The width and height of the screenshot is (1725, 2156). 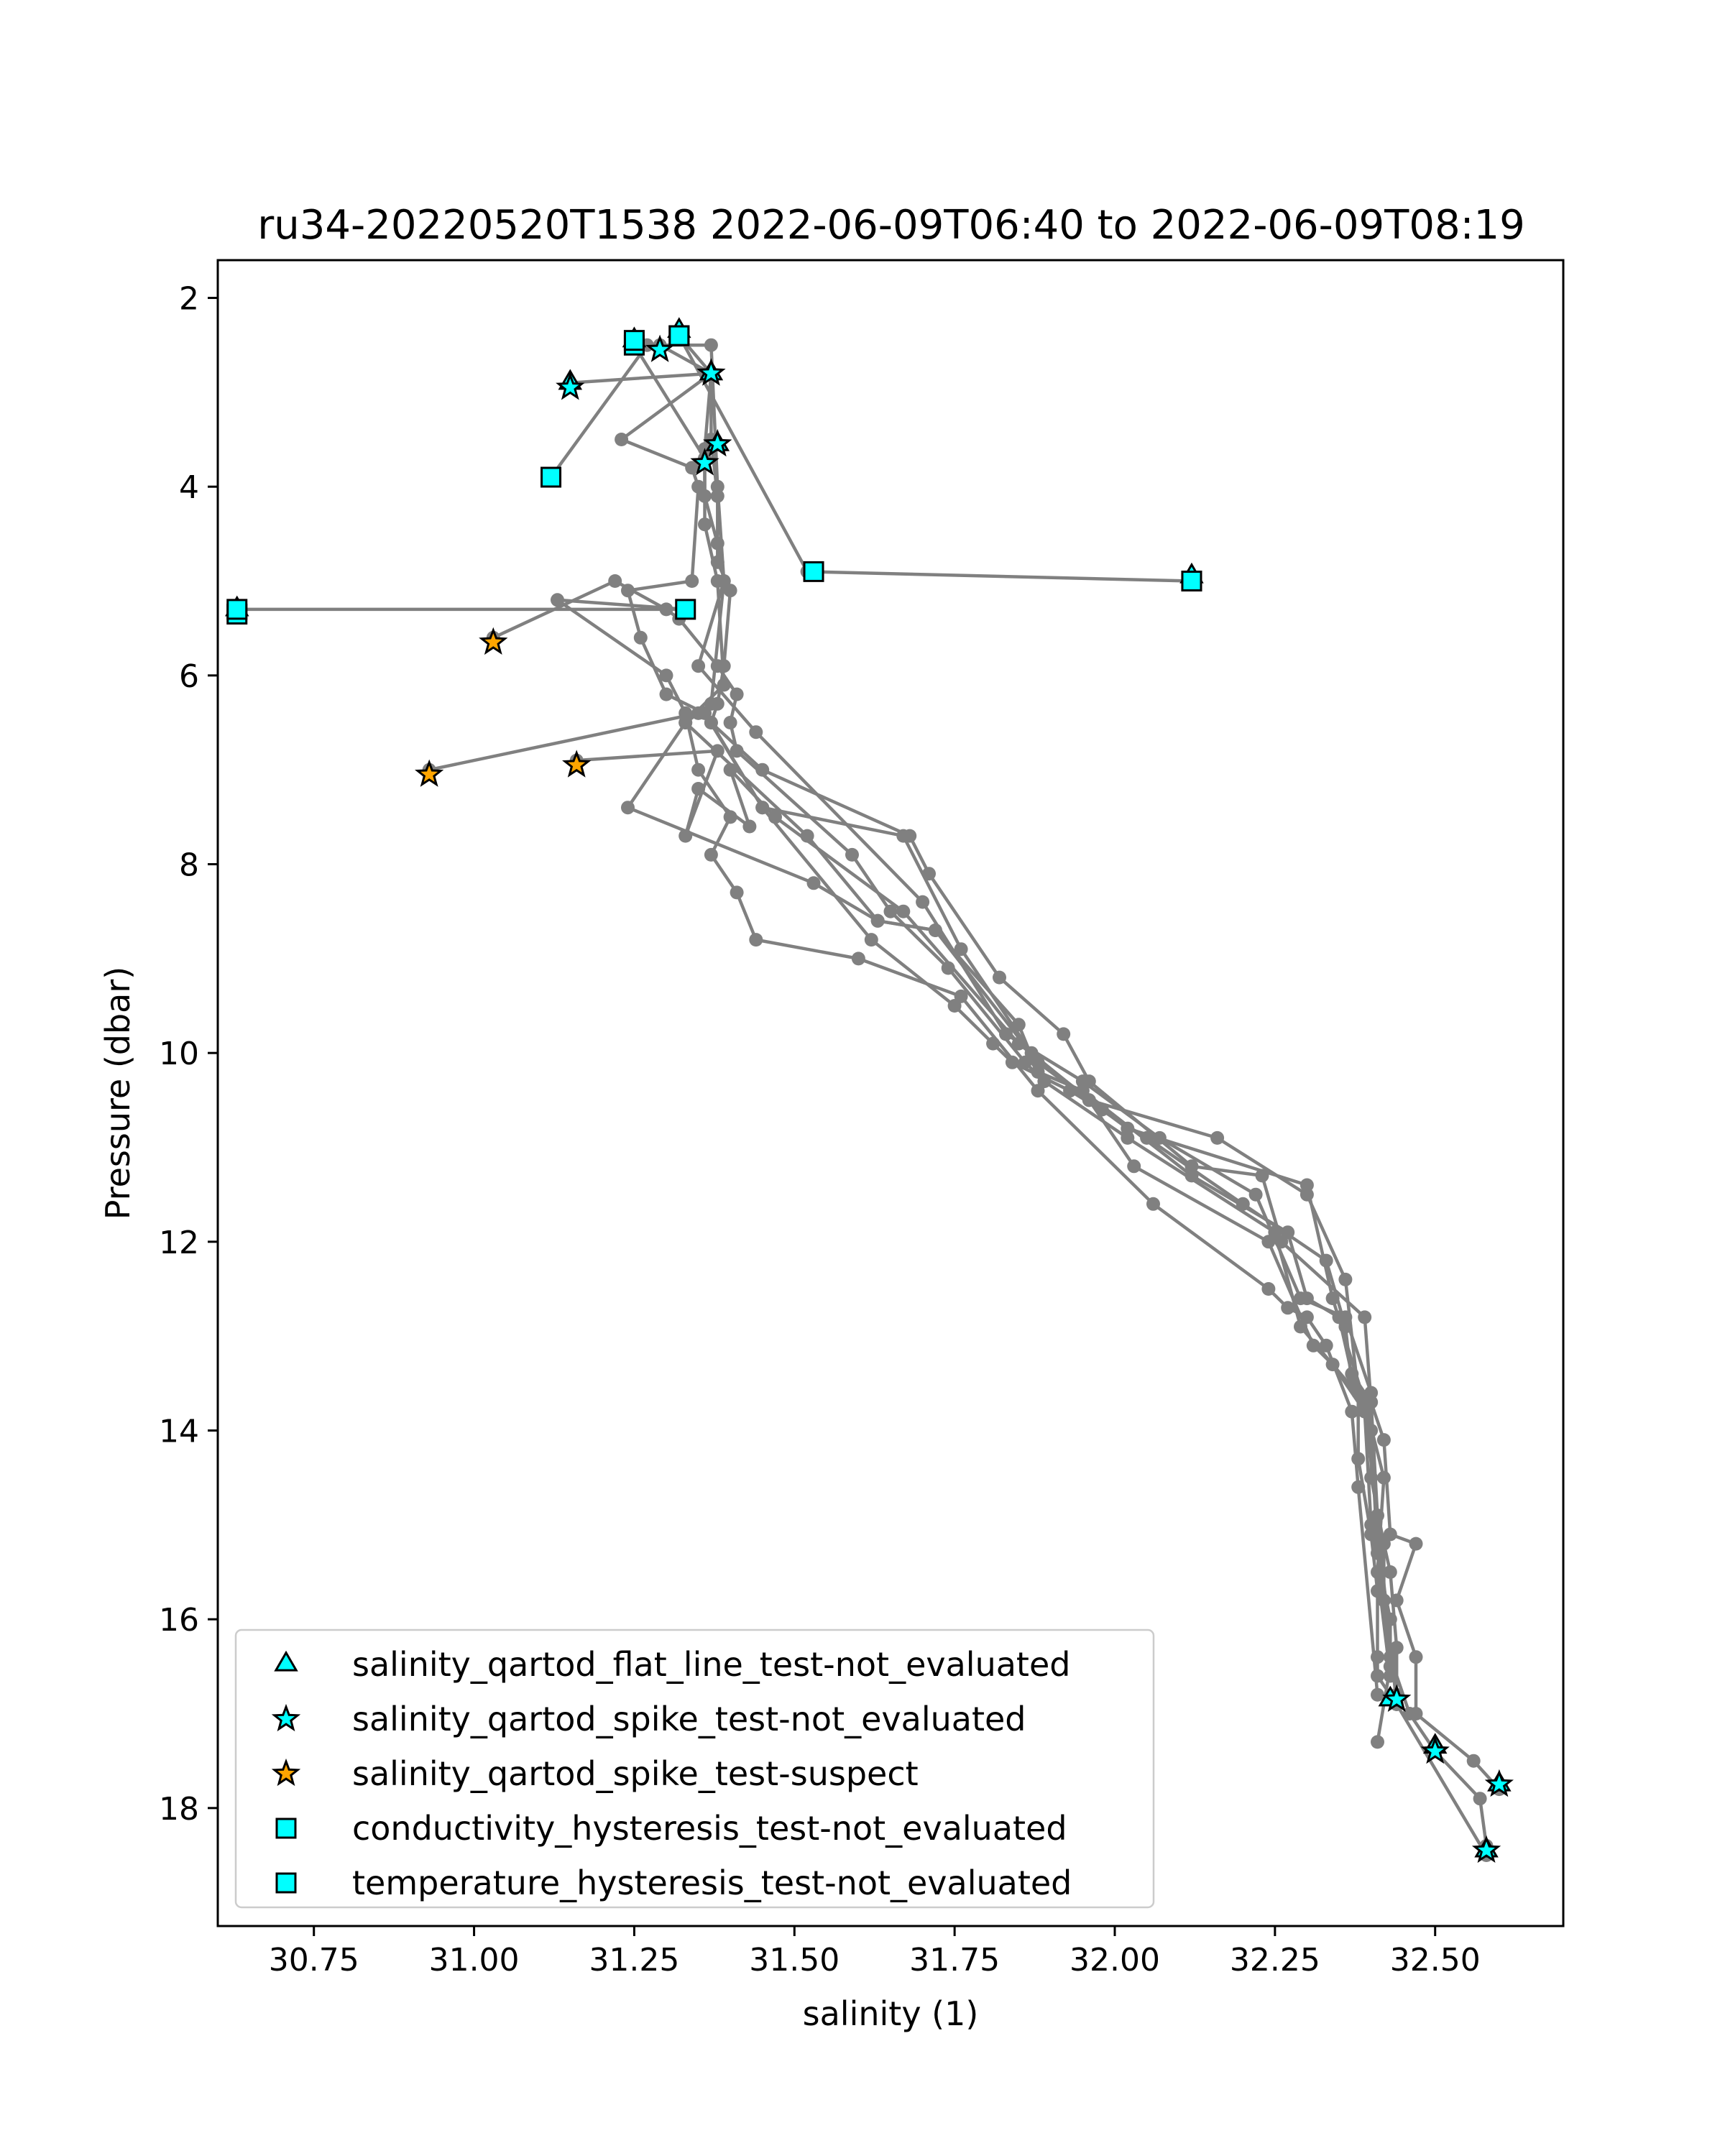 What do you see at coordinates (179, 1620) in the screenshot?
I see `y-tick-label: 16` at bounding box center [179, 1620].